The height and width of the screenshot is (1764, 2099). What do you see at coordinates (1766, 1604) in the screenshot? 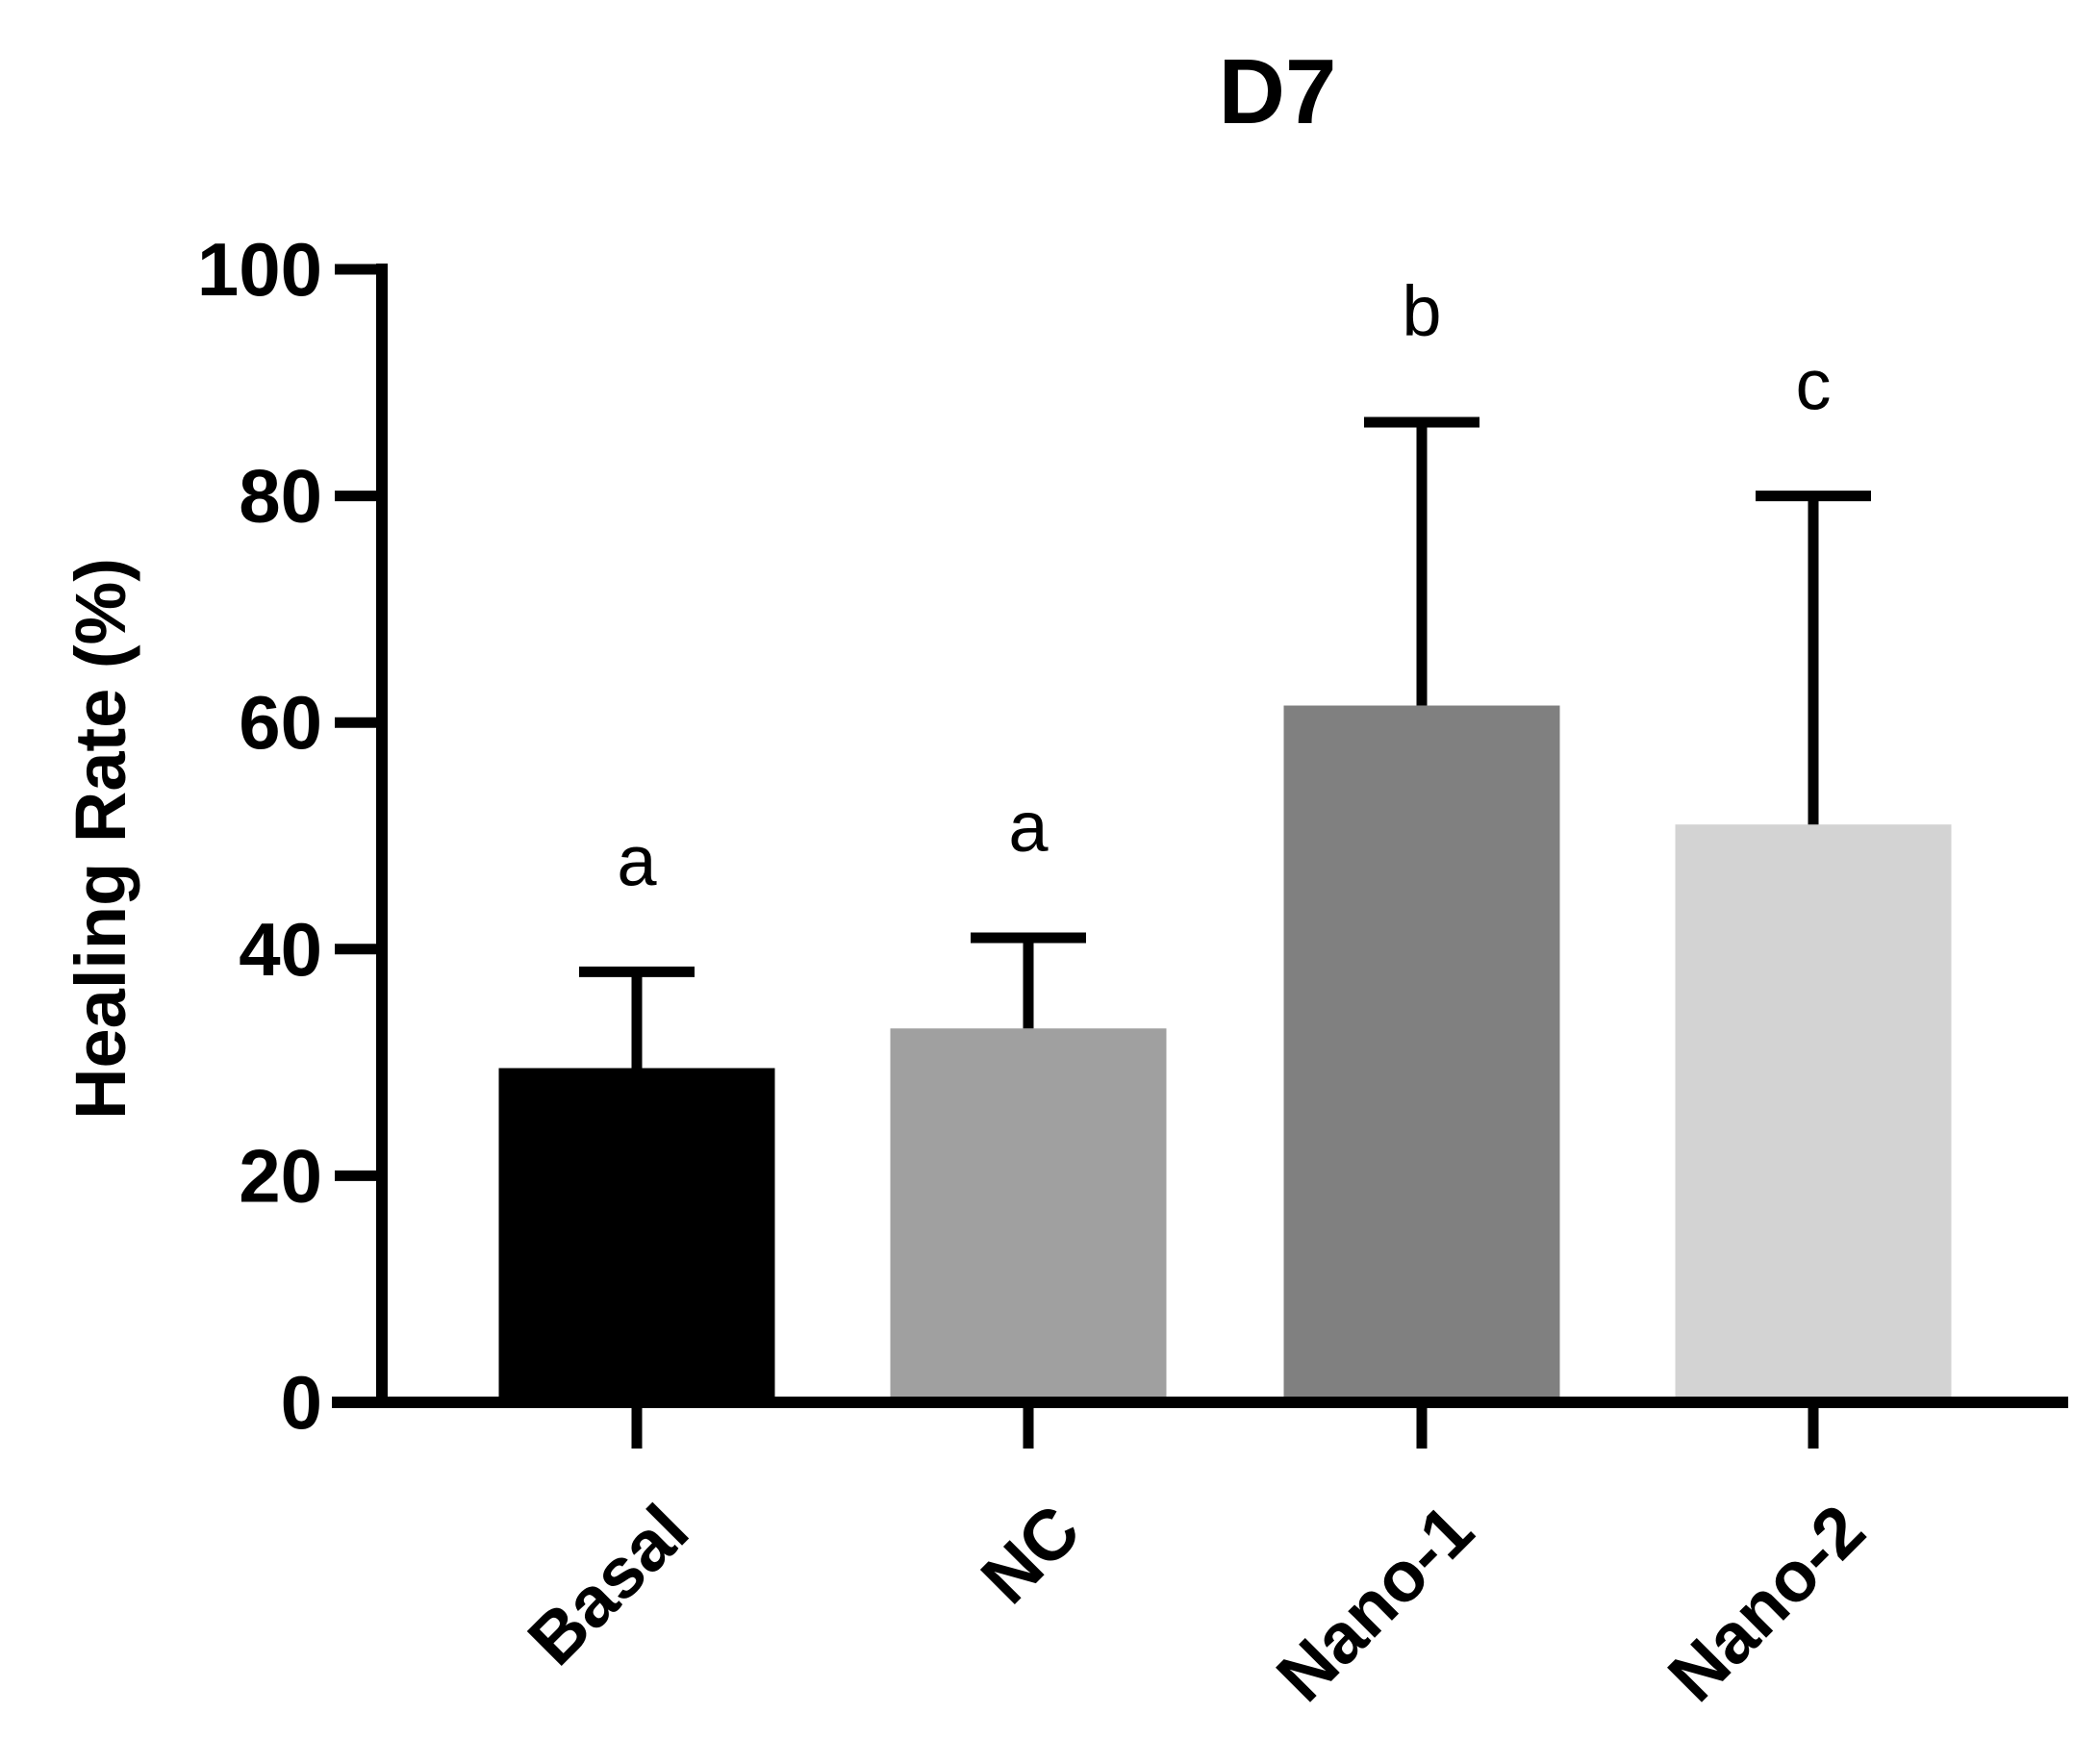
I see `x-tick-label-nano-2: Nano-2` at bounding box center [1766, 1604].